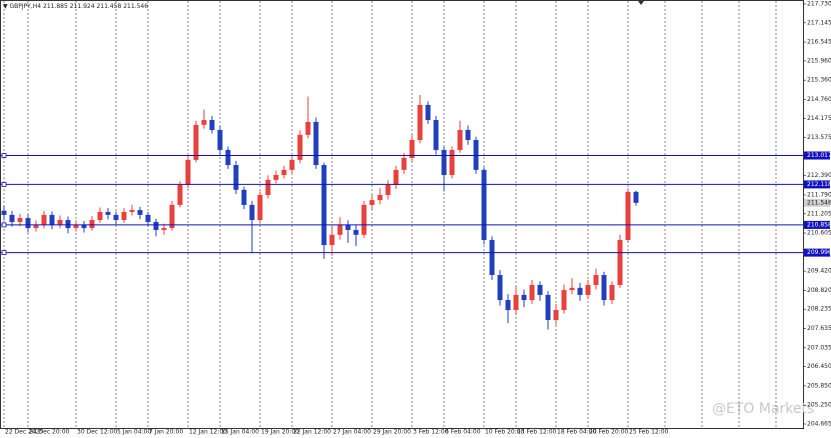 This screenshot has width=831, height=438. I want to click on x-tick-label: 19 Jan 20:00, so click(280, 432).